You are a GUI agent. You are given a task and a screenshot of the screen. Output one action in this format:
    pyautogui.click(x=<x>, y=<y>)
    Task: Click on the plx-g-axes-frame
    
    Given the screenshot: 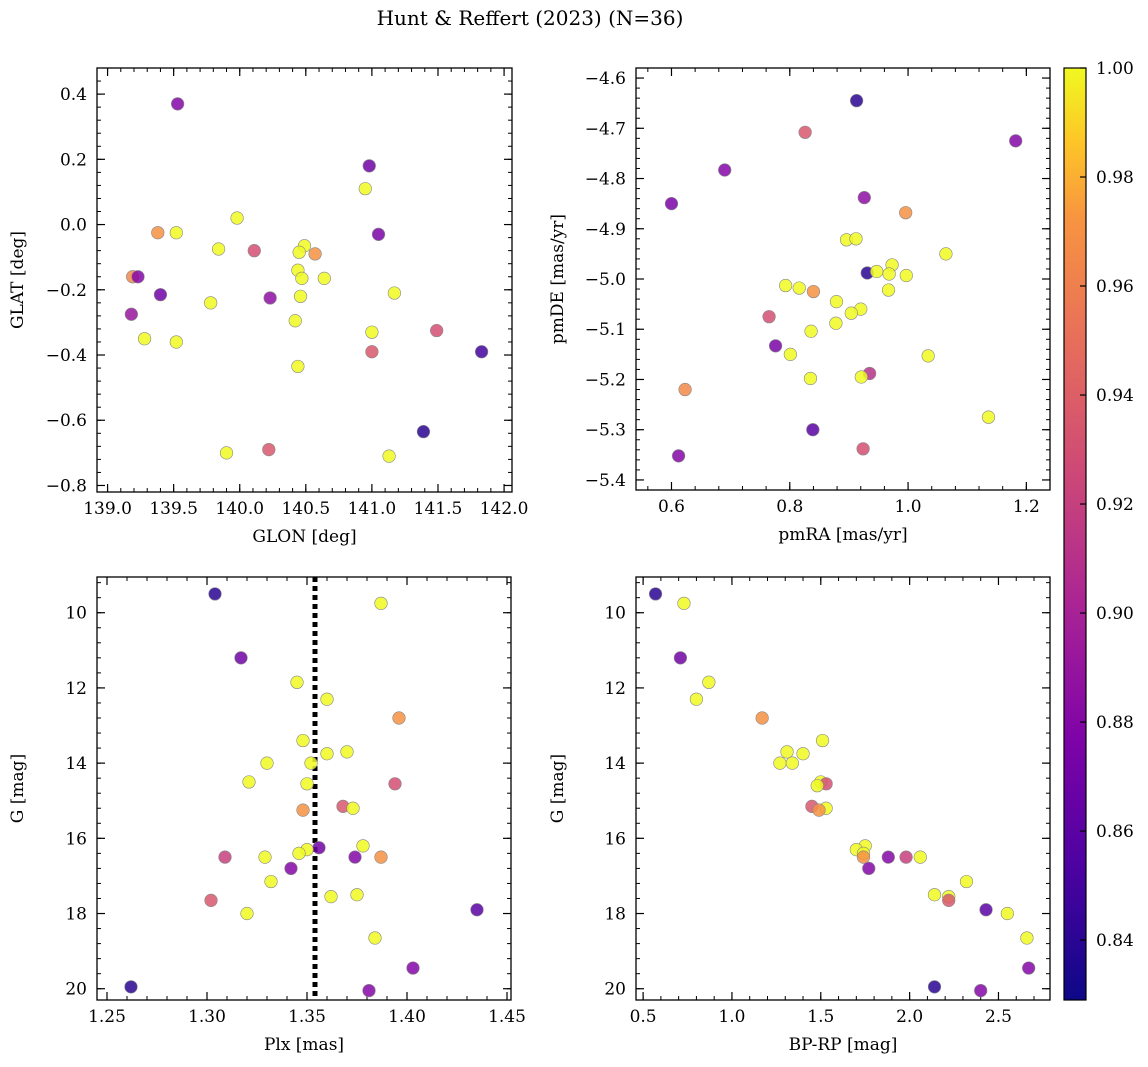 What is the action you would take?
    pyautogui.click(x=304, y=788)
    